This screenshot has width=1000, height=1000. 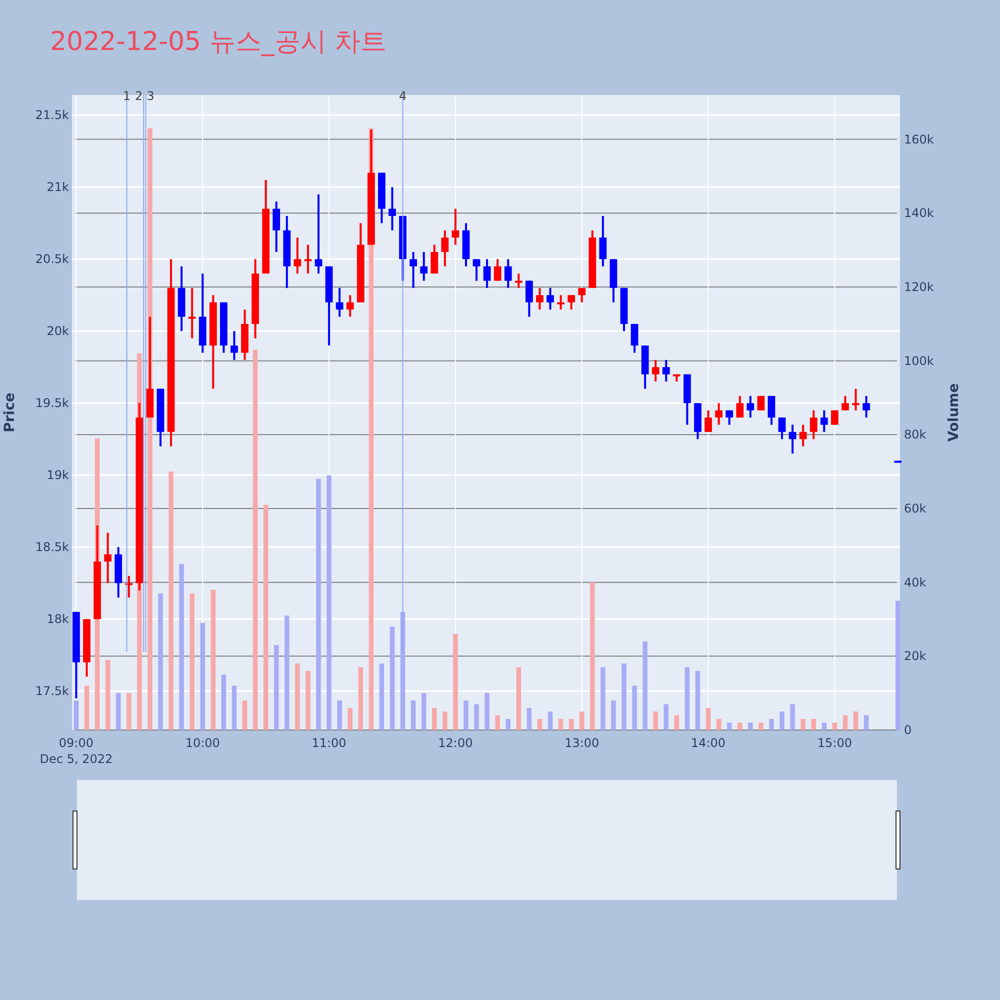 What do you see at coordinates (202, 743) in the screenshot?
I see `x-tick-label: 10:00` at bounding box center [202, 743].